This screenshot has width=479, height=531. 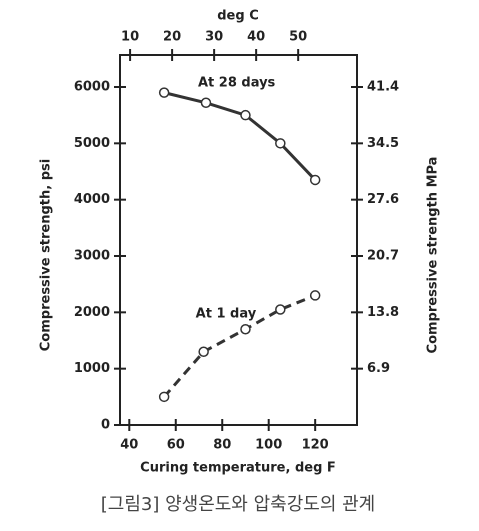 I want to click on y2-tick-label: 27.6, so click(x=383, y=199).